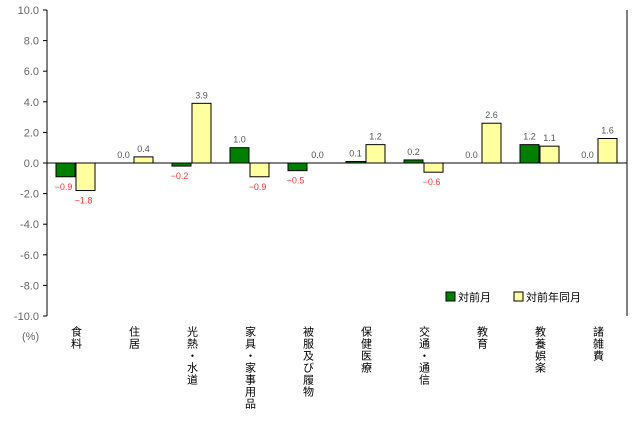 This screenshot has width=641, height=440. Describe the element at coordinates (239, 140) in the screenshot. I see `data-label: 1.0` at that location.